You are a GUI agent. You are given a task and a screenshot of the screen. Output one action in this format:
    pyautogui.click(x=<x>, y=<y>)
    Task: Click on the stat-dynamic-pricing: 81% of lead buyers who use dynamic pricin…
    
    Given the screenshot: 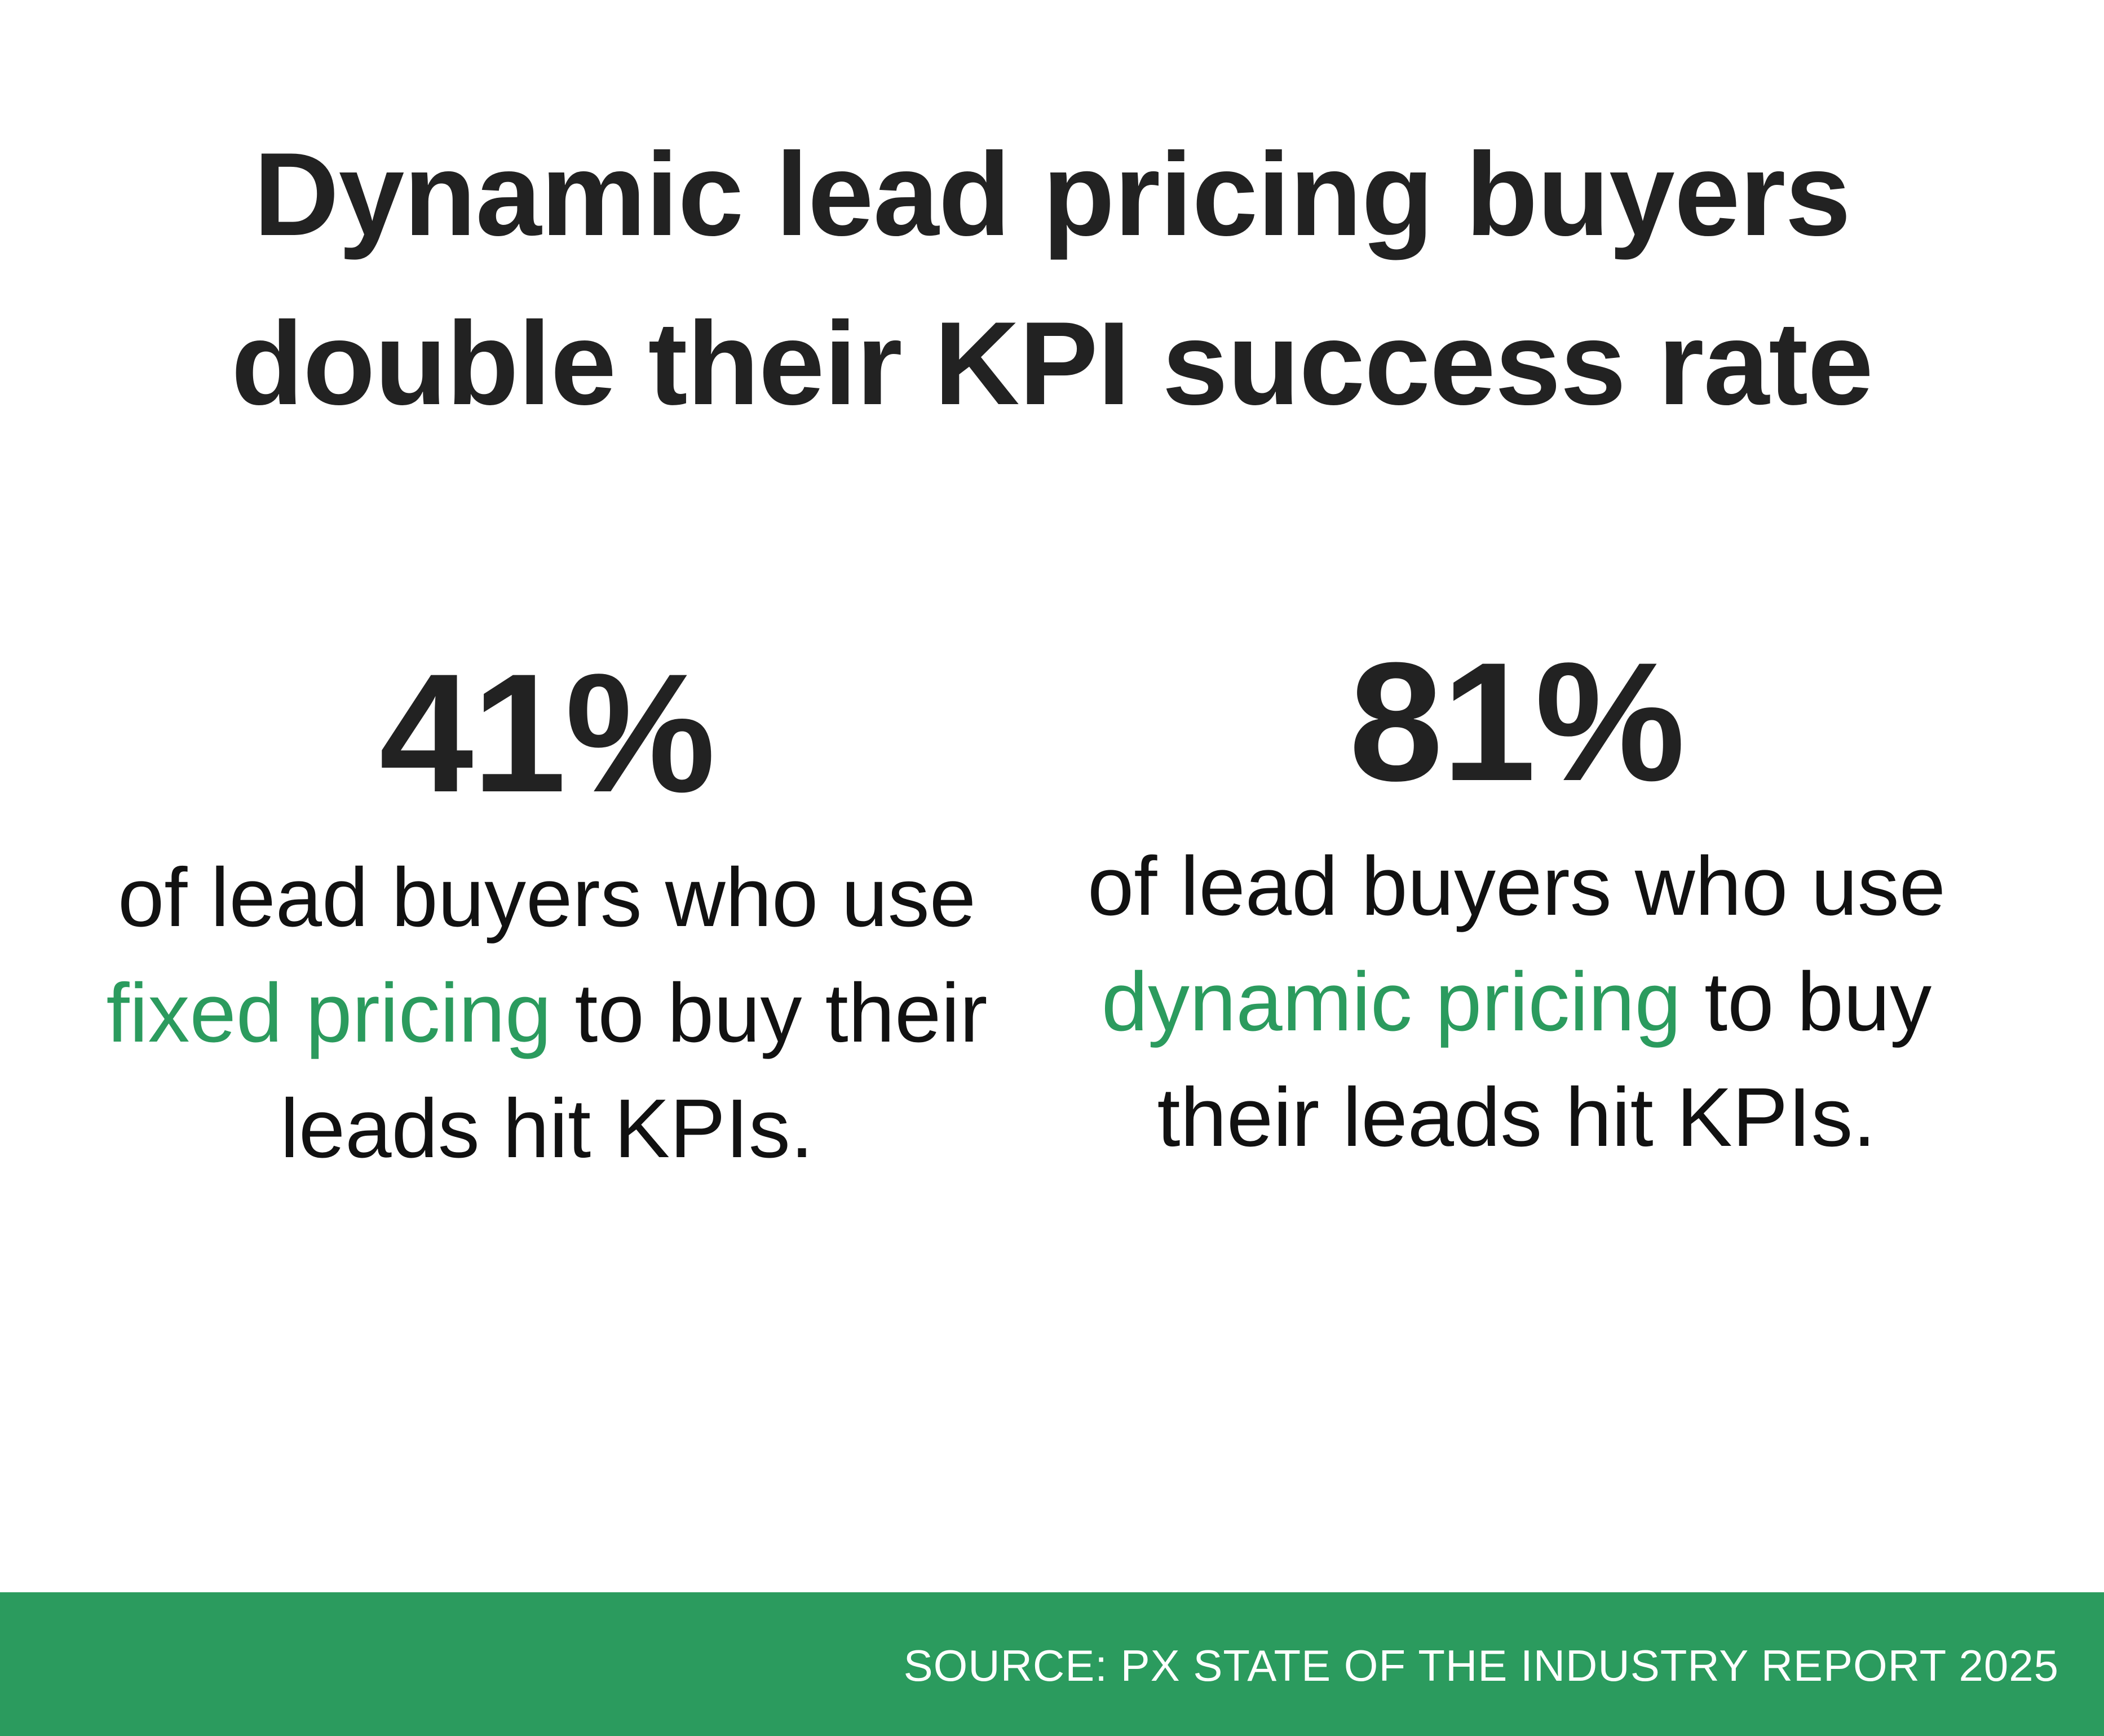 What is the action you would take?
    pyautogui.click(x=1516, y=903)
    